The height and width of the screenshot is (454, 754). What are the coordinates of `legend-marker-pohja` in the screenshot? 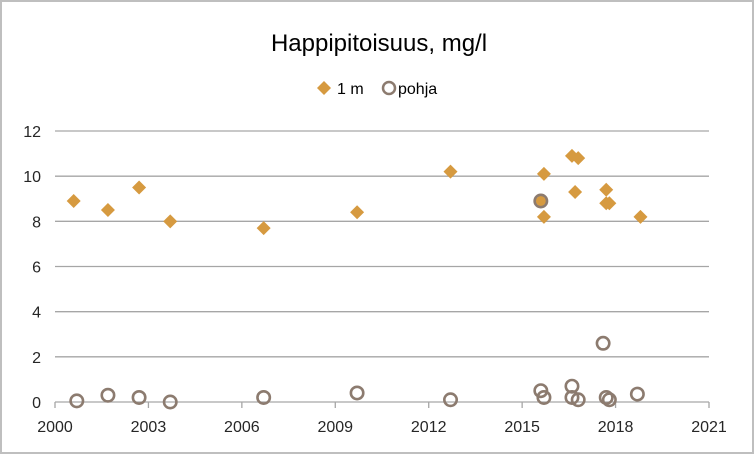 It's located at (389, 88).